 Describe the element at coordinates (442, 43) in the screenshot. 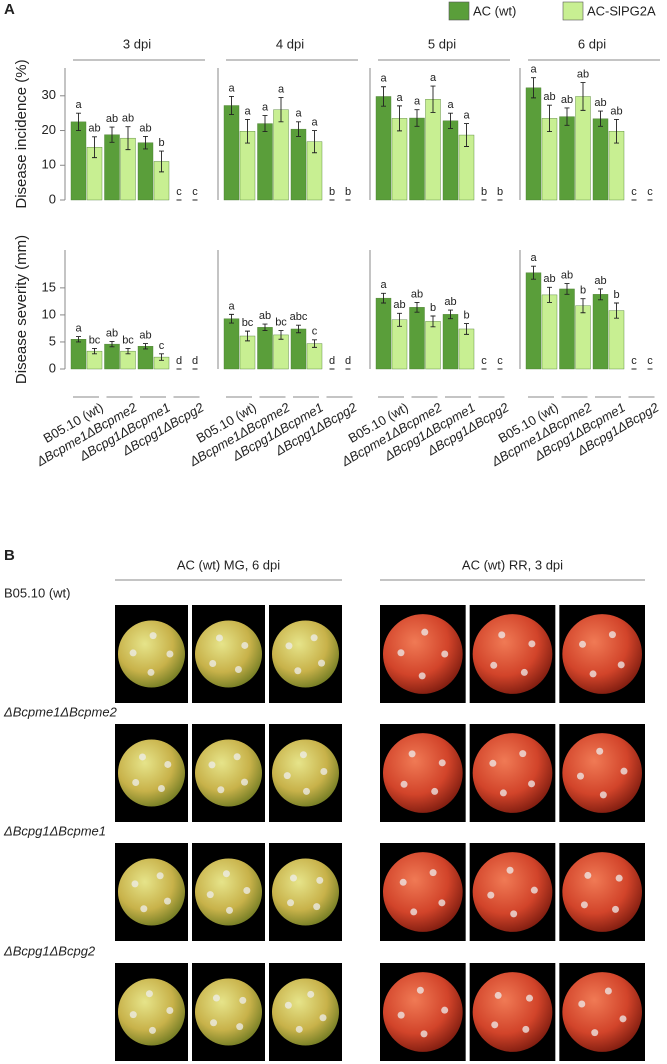

I see `panel-title: 5 dpi` at that location.